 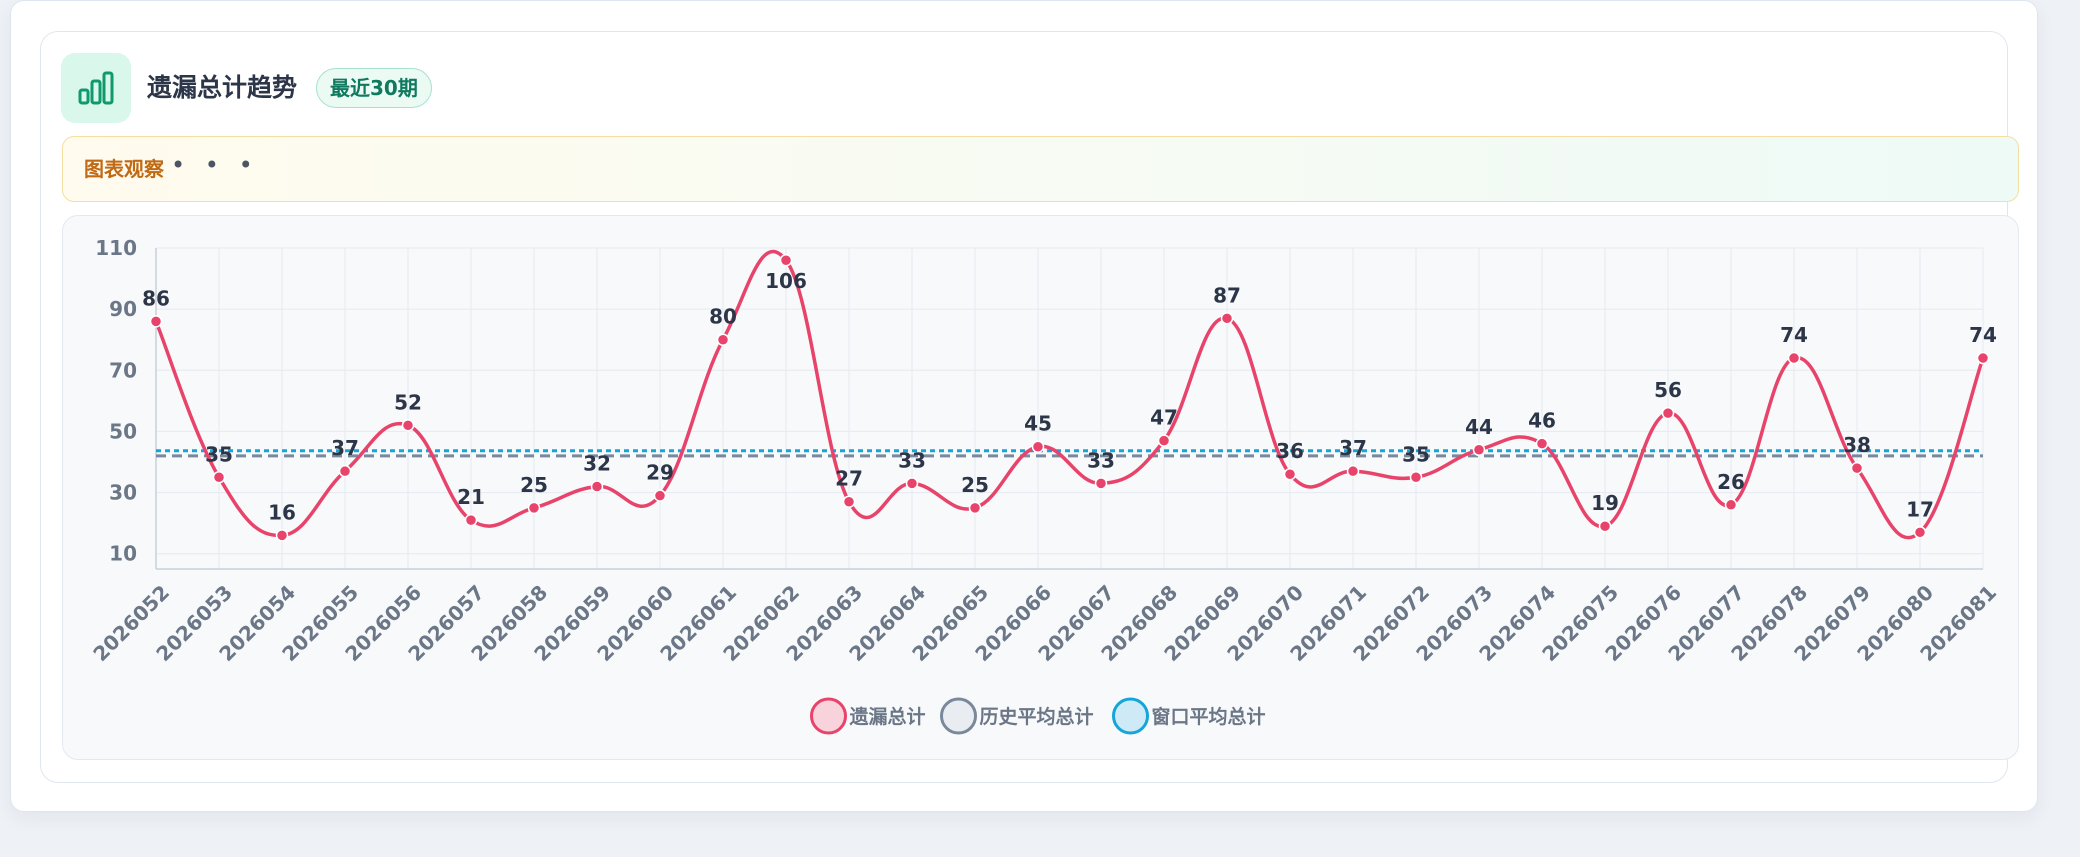 What do you see at coordinates (597, 463) in the screenshot?
I see `data-label: 32` at bounding box center [597, 463].